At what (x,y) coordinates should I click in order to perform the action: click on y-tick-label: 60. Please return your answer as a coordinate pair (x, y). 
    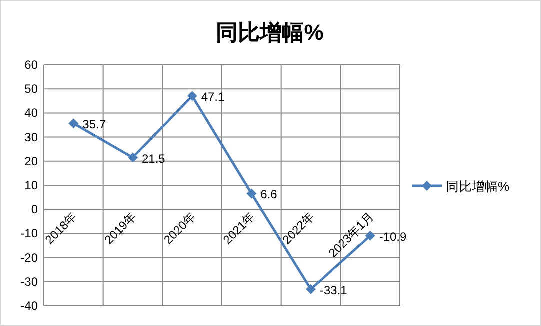
    Looking at the image, I should click on (31, 65).